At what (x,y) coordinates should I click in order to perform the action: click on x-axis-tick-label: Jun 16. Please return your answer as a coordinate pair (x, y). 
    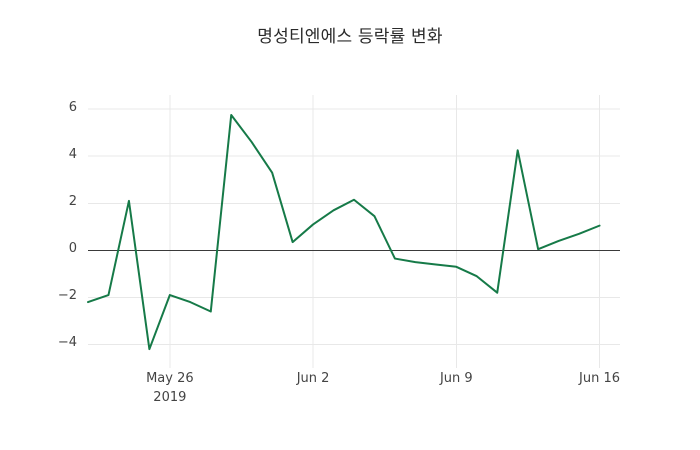
    Looking at the image, I should click on (600, 378).